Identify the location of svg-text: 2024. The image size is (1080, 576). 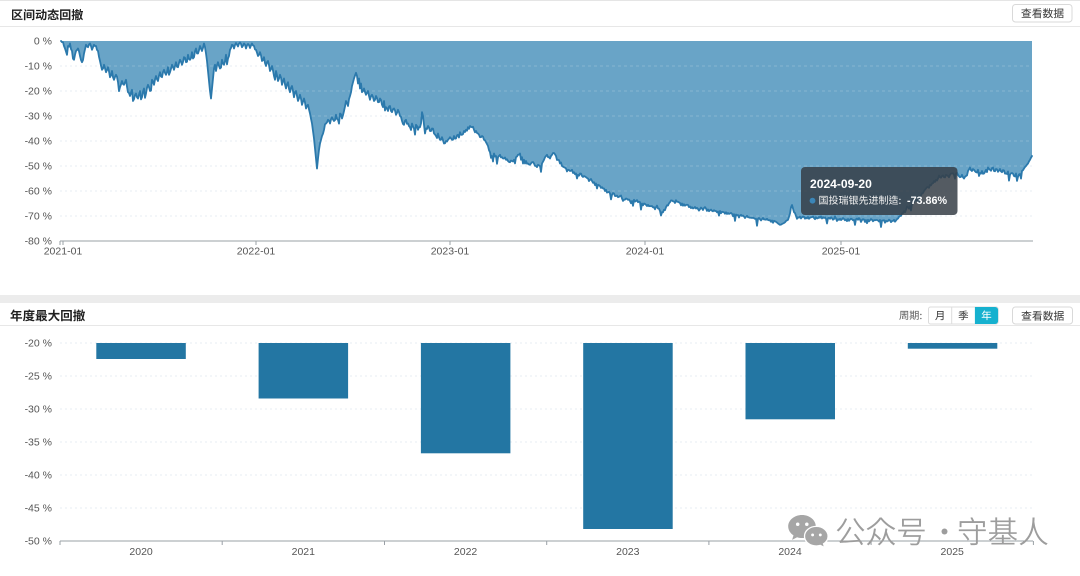
(790, 552).